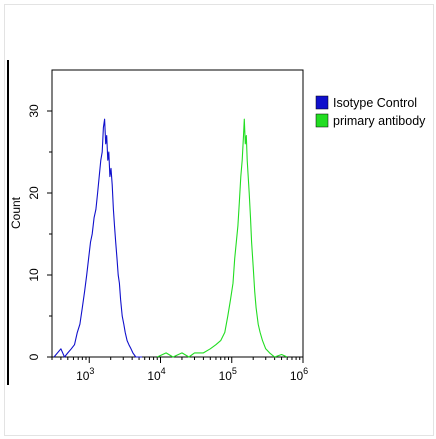  I want to click on x-tick-label: 10⁵, so click(228, 374).